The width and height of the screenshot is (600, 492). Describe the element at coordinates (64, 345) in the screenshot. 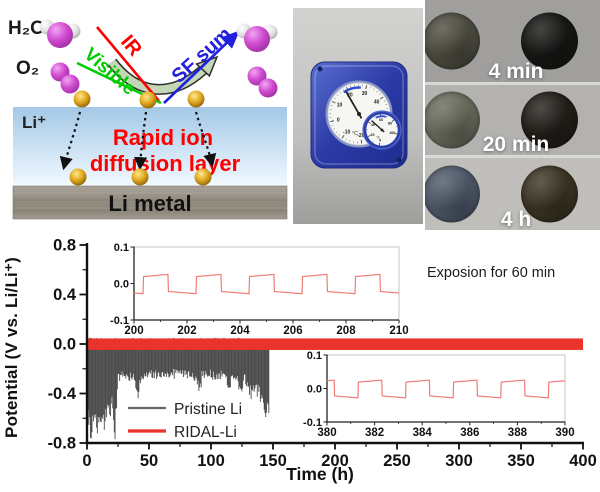

I see `y-tick-label: 0.0` at that location.